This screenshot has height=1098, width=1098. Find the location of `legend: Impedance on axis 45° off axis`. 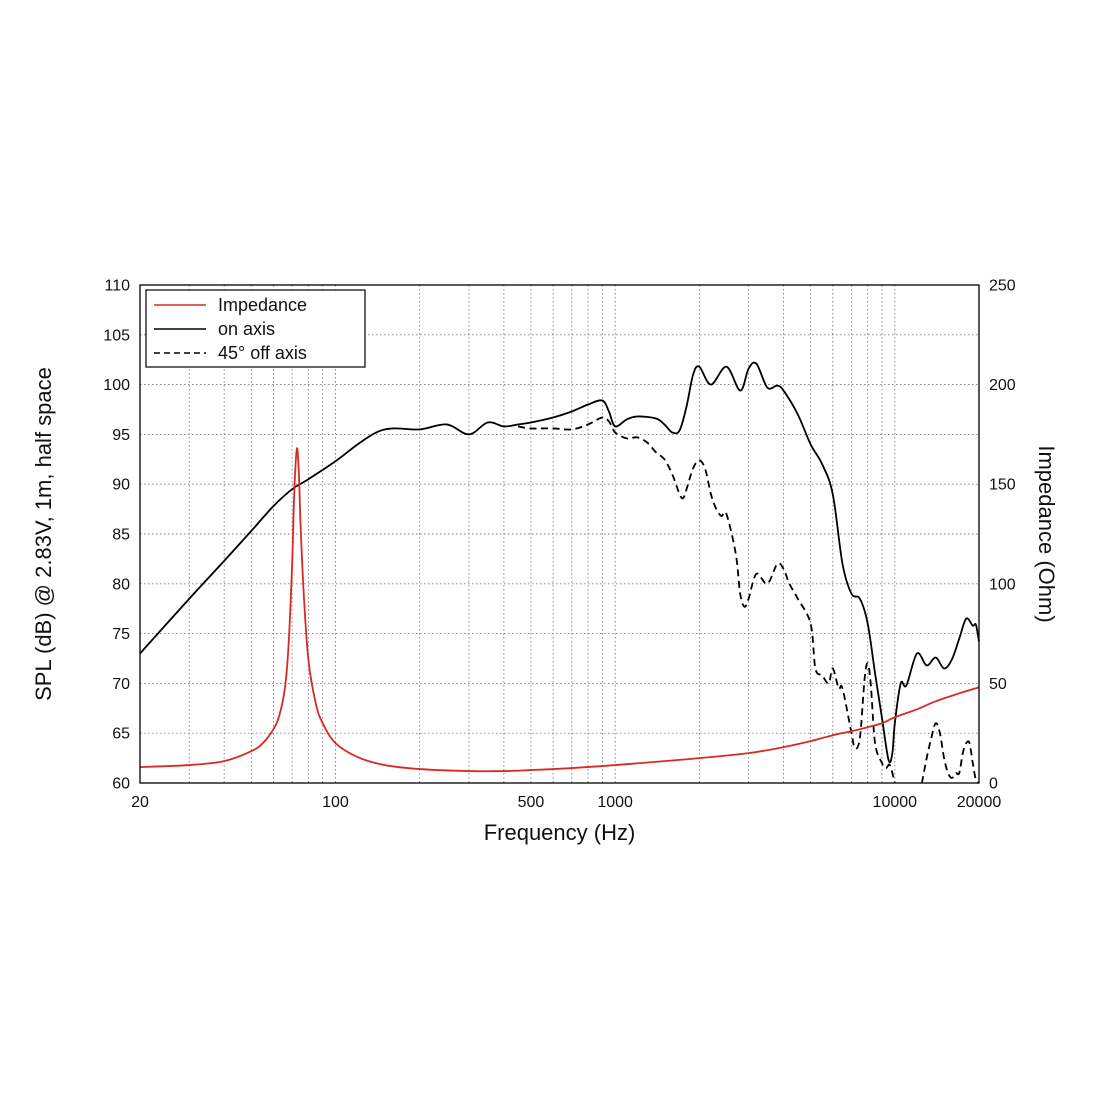

legend: Impedance on axis 45° off axis is located at coordinates (255, 328).